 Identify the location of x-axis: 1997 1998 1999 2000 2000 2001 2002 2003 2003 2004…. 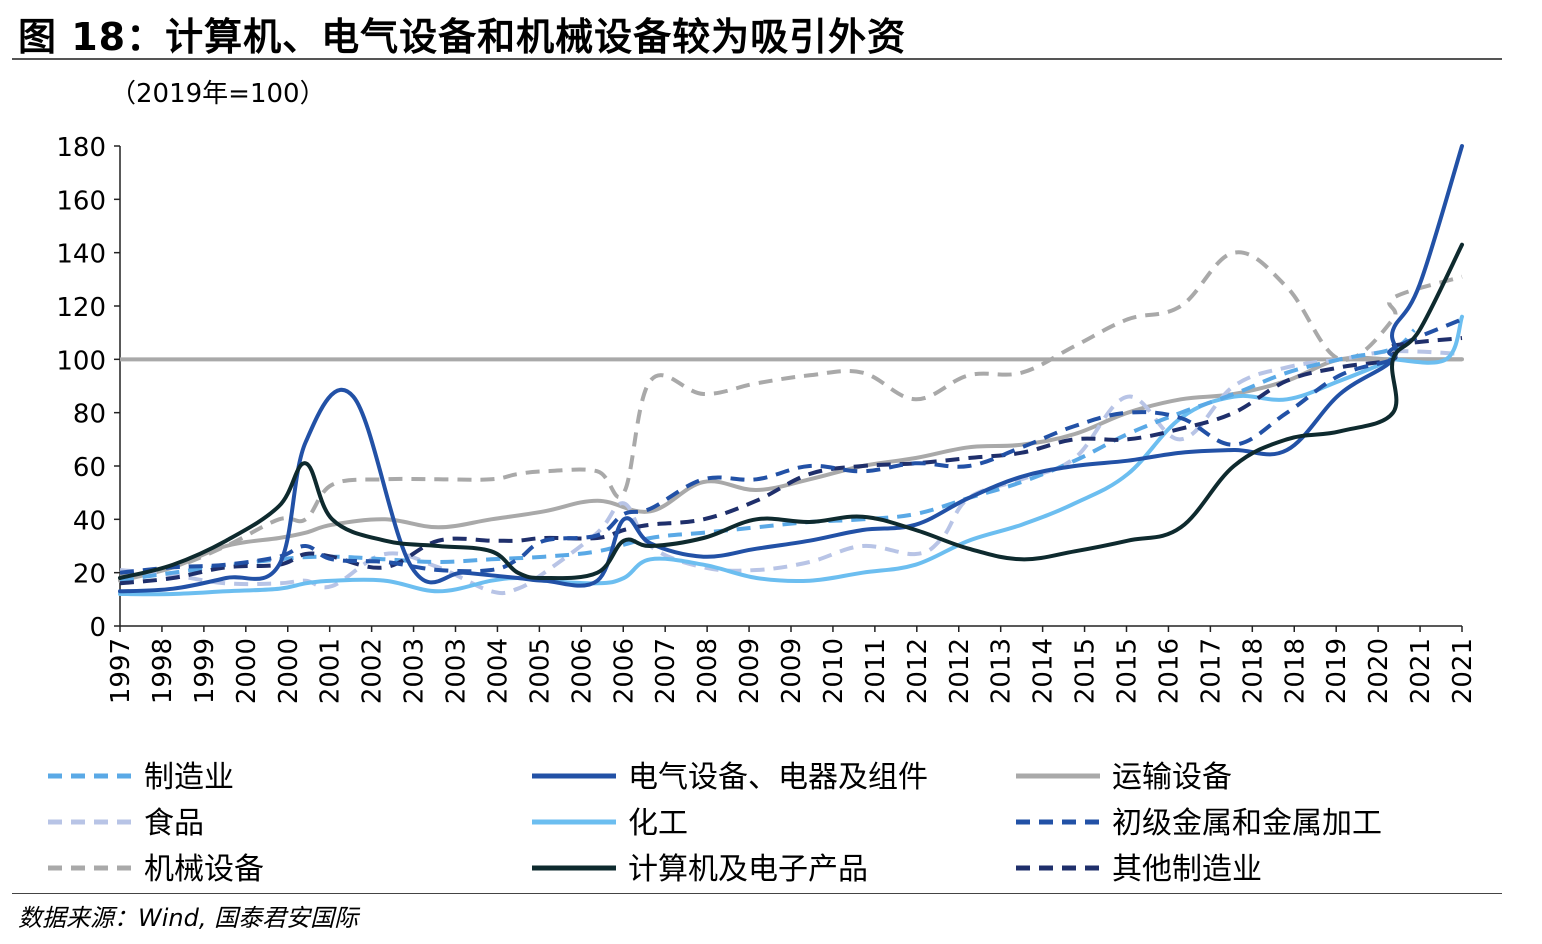
(792, 664).